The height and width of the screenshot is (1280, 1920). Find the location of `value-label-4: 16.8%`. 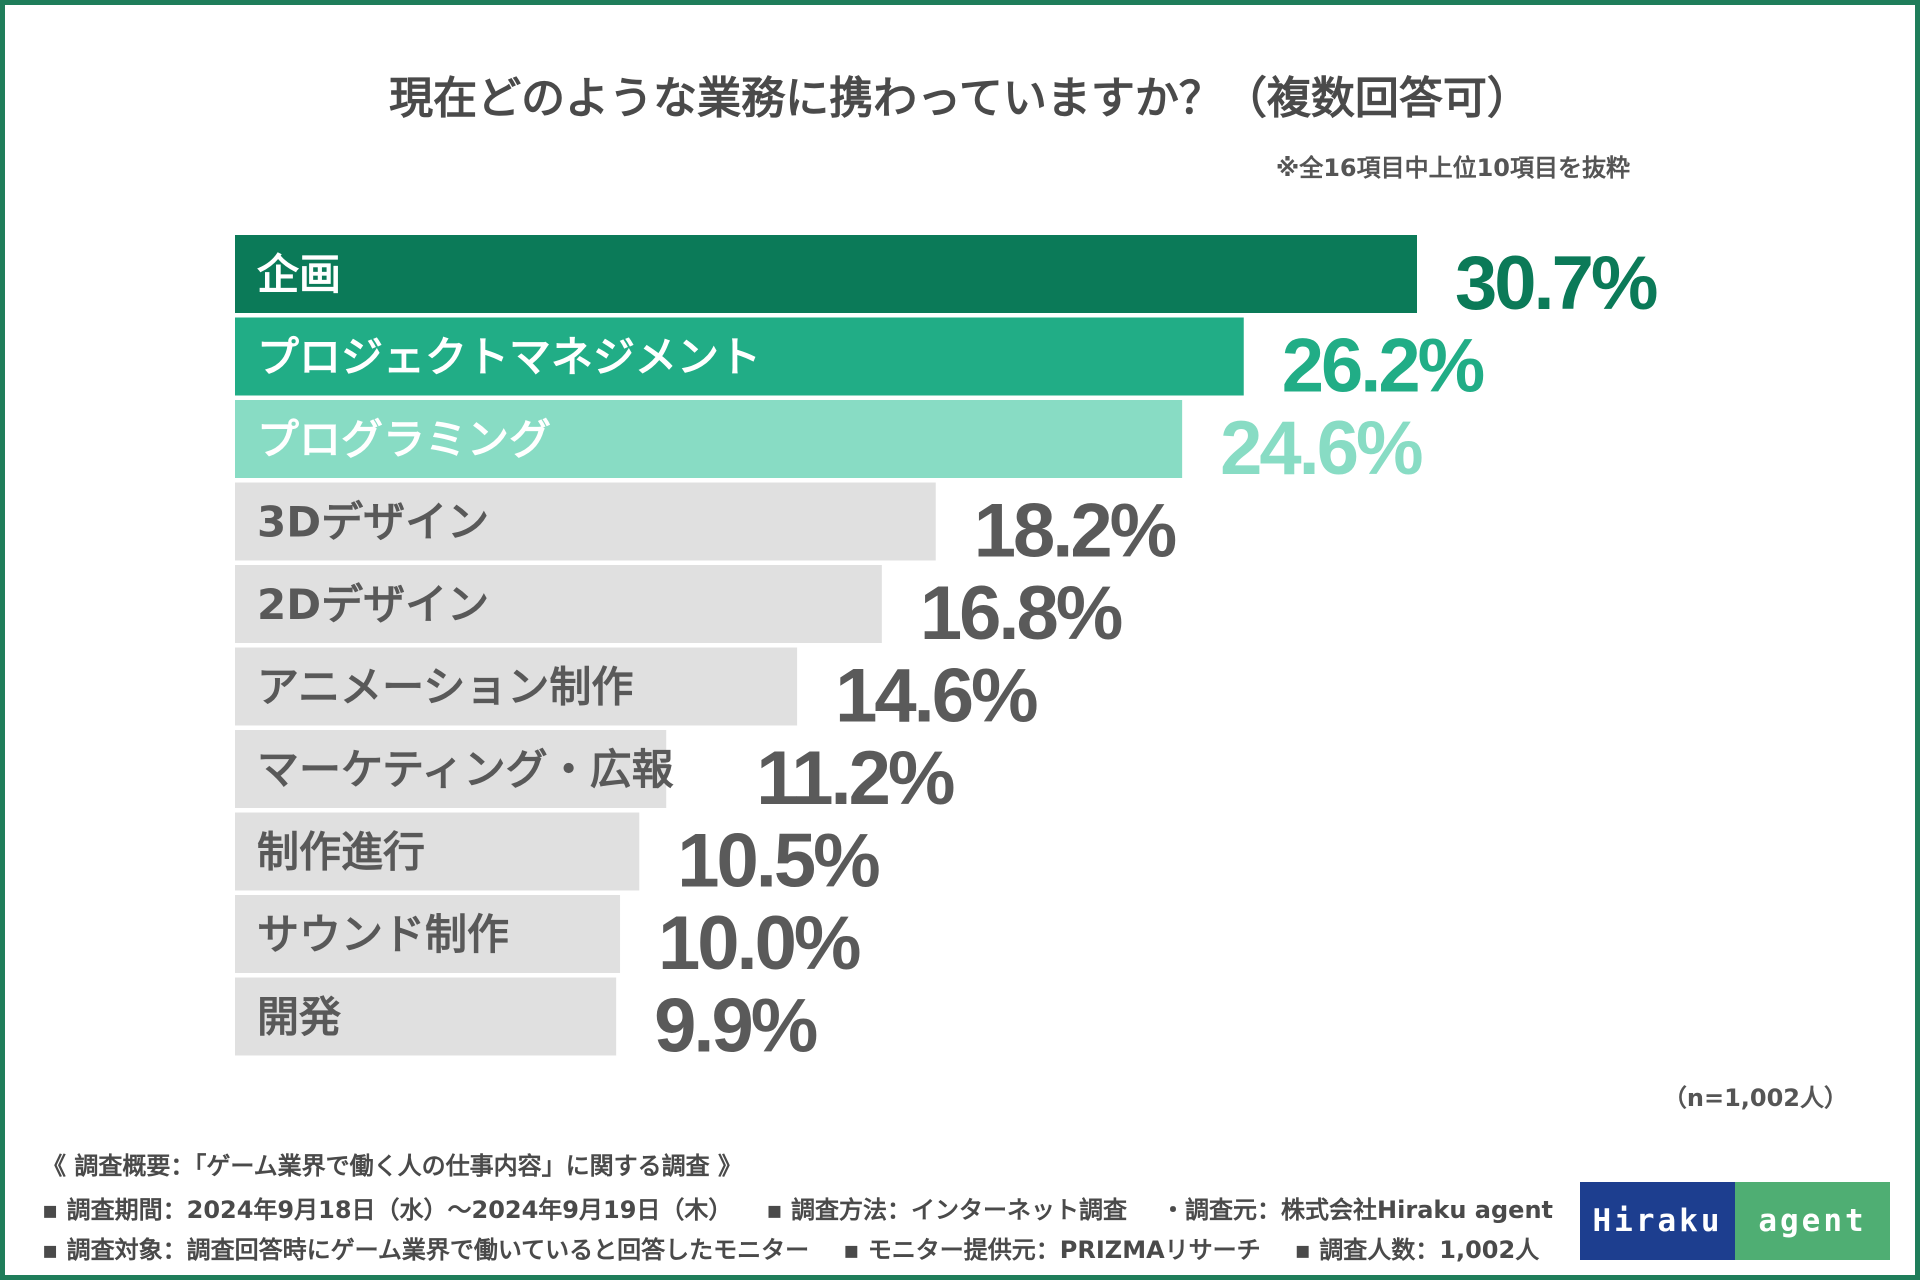

value-label-4: 16.8% is located at coordinates (1021, 613).